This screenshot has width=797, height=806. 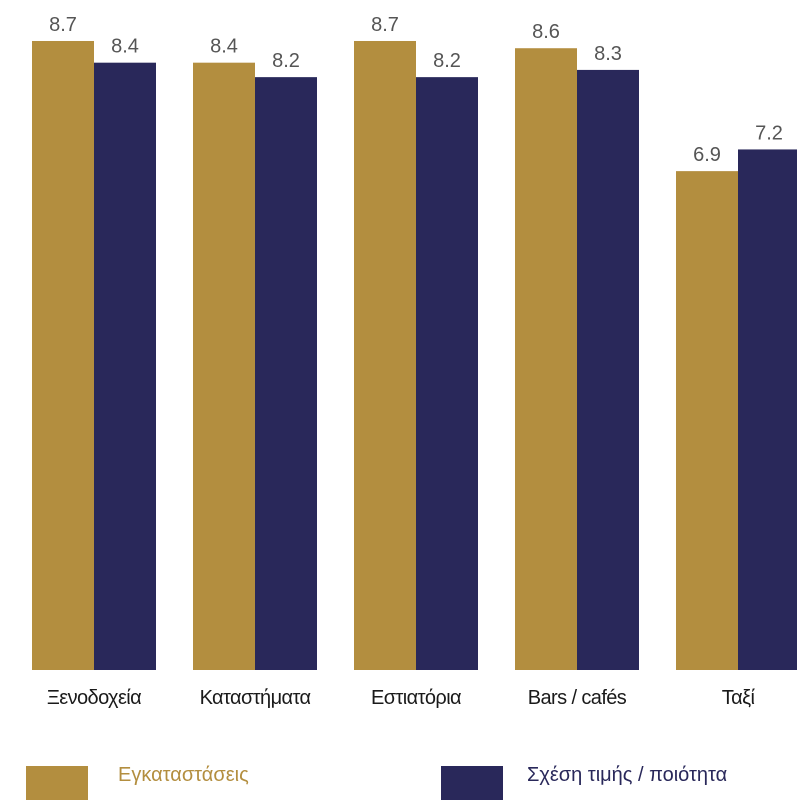 I want to click on chart-legend: Εγκαταστάσεις Σχέση τιμής / ποιότητα, so click(x=398, y=782).